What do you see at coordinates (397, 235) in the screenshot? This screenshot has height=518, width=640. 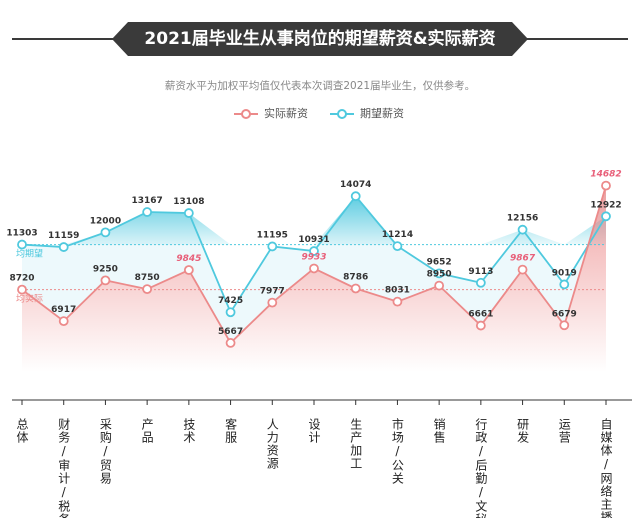 I see `value-label-expected-9: 11214` at bounding box center [397, 235].